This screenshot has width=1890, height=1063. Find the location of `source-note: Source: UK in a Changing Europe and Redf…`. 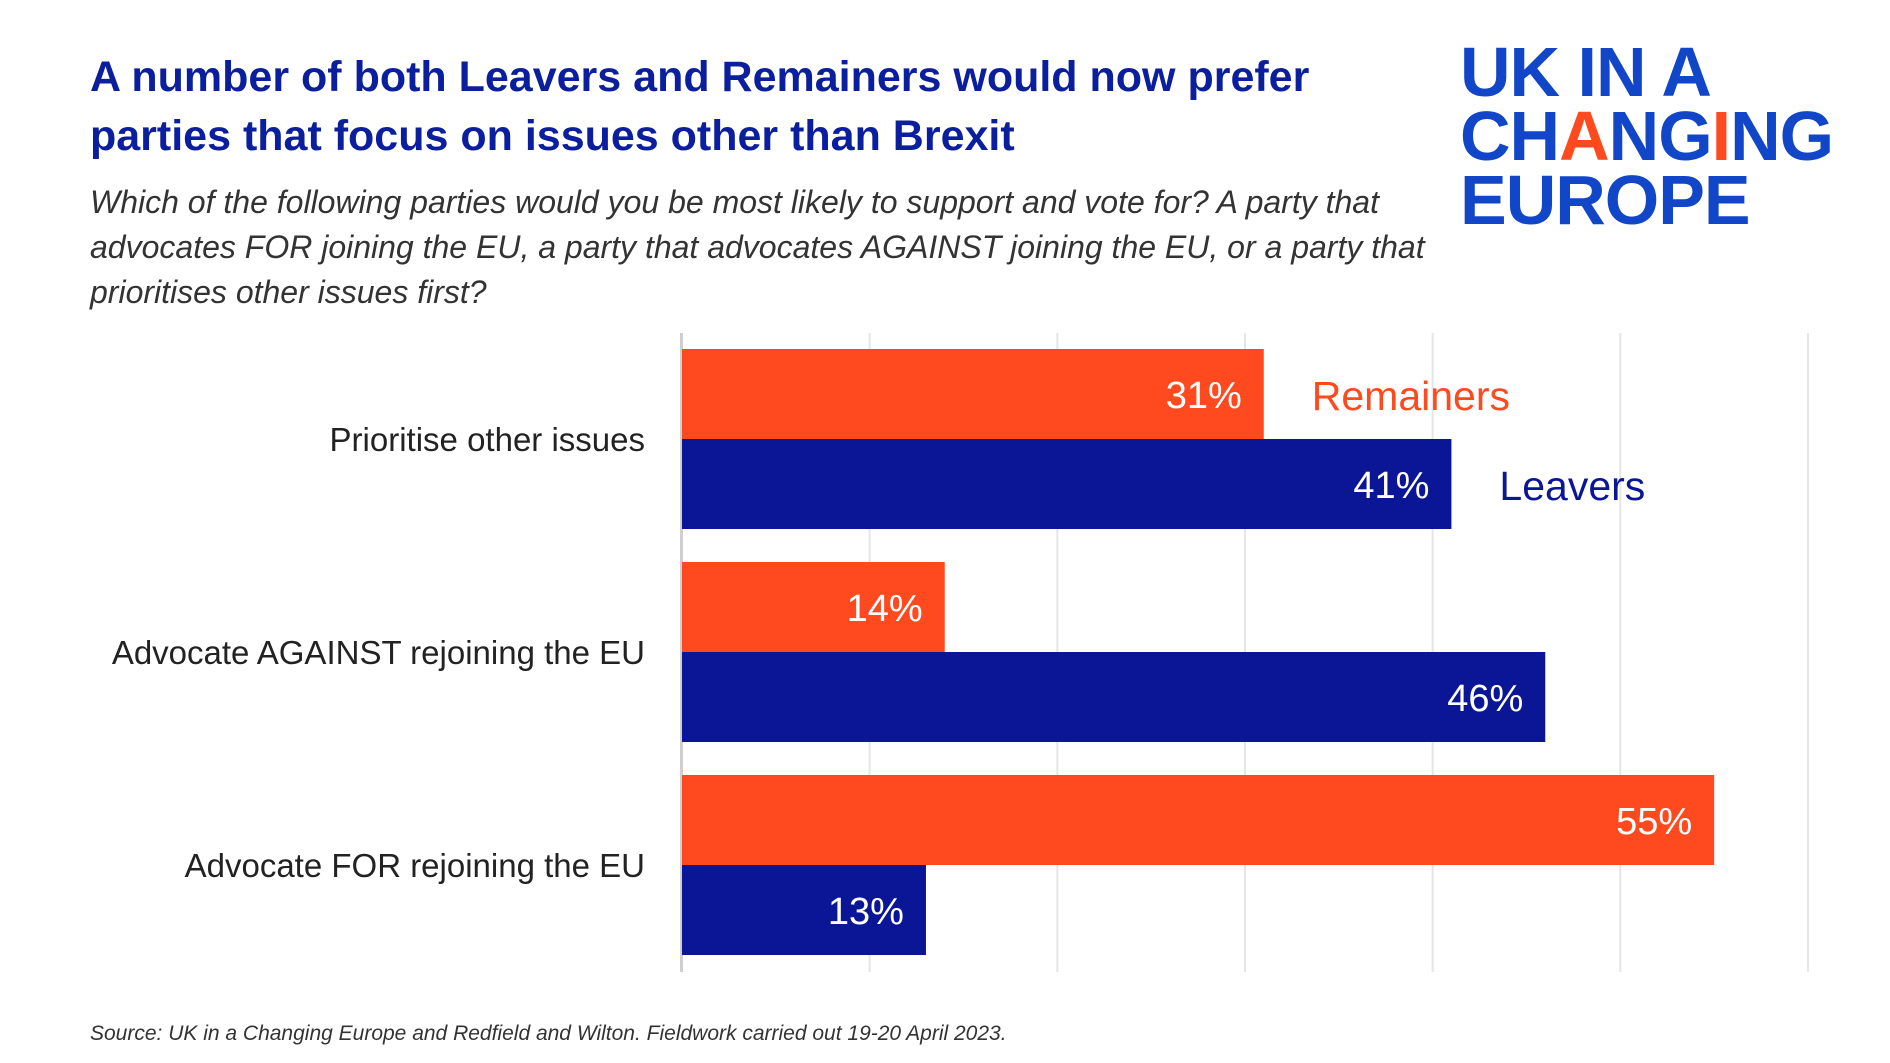

source-note: Source: UK in a Changing Europe and Redf… is located at coordinates (548, 1033).